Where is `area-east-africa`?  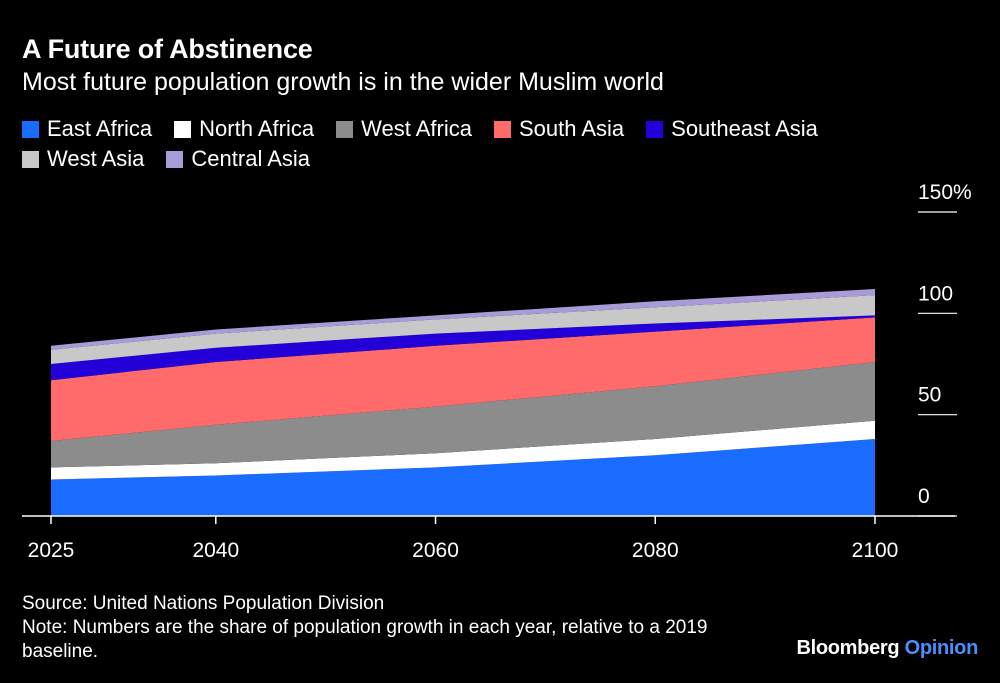
area-east-africa is located at coordinates (463, 477).